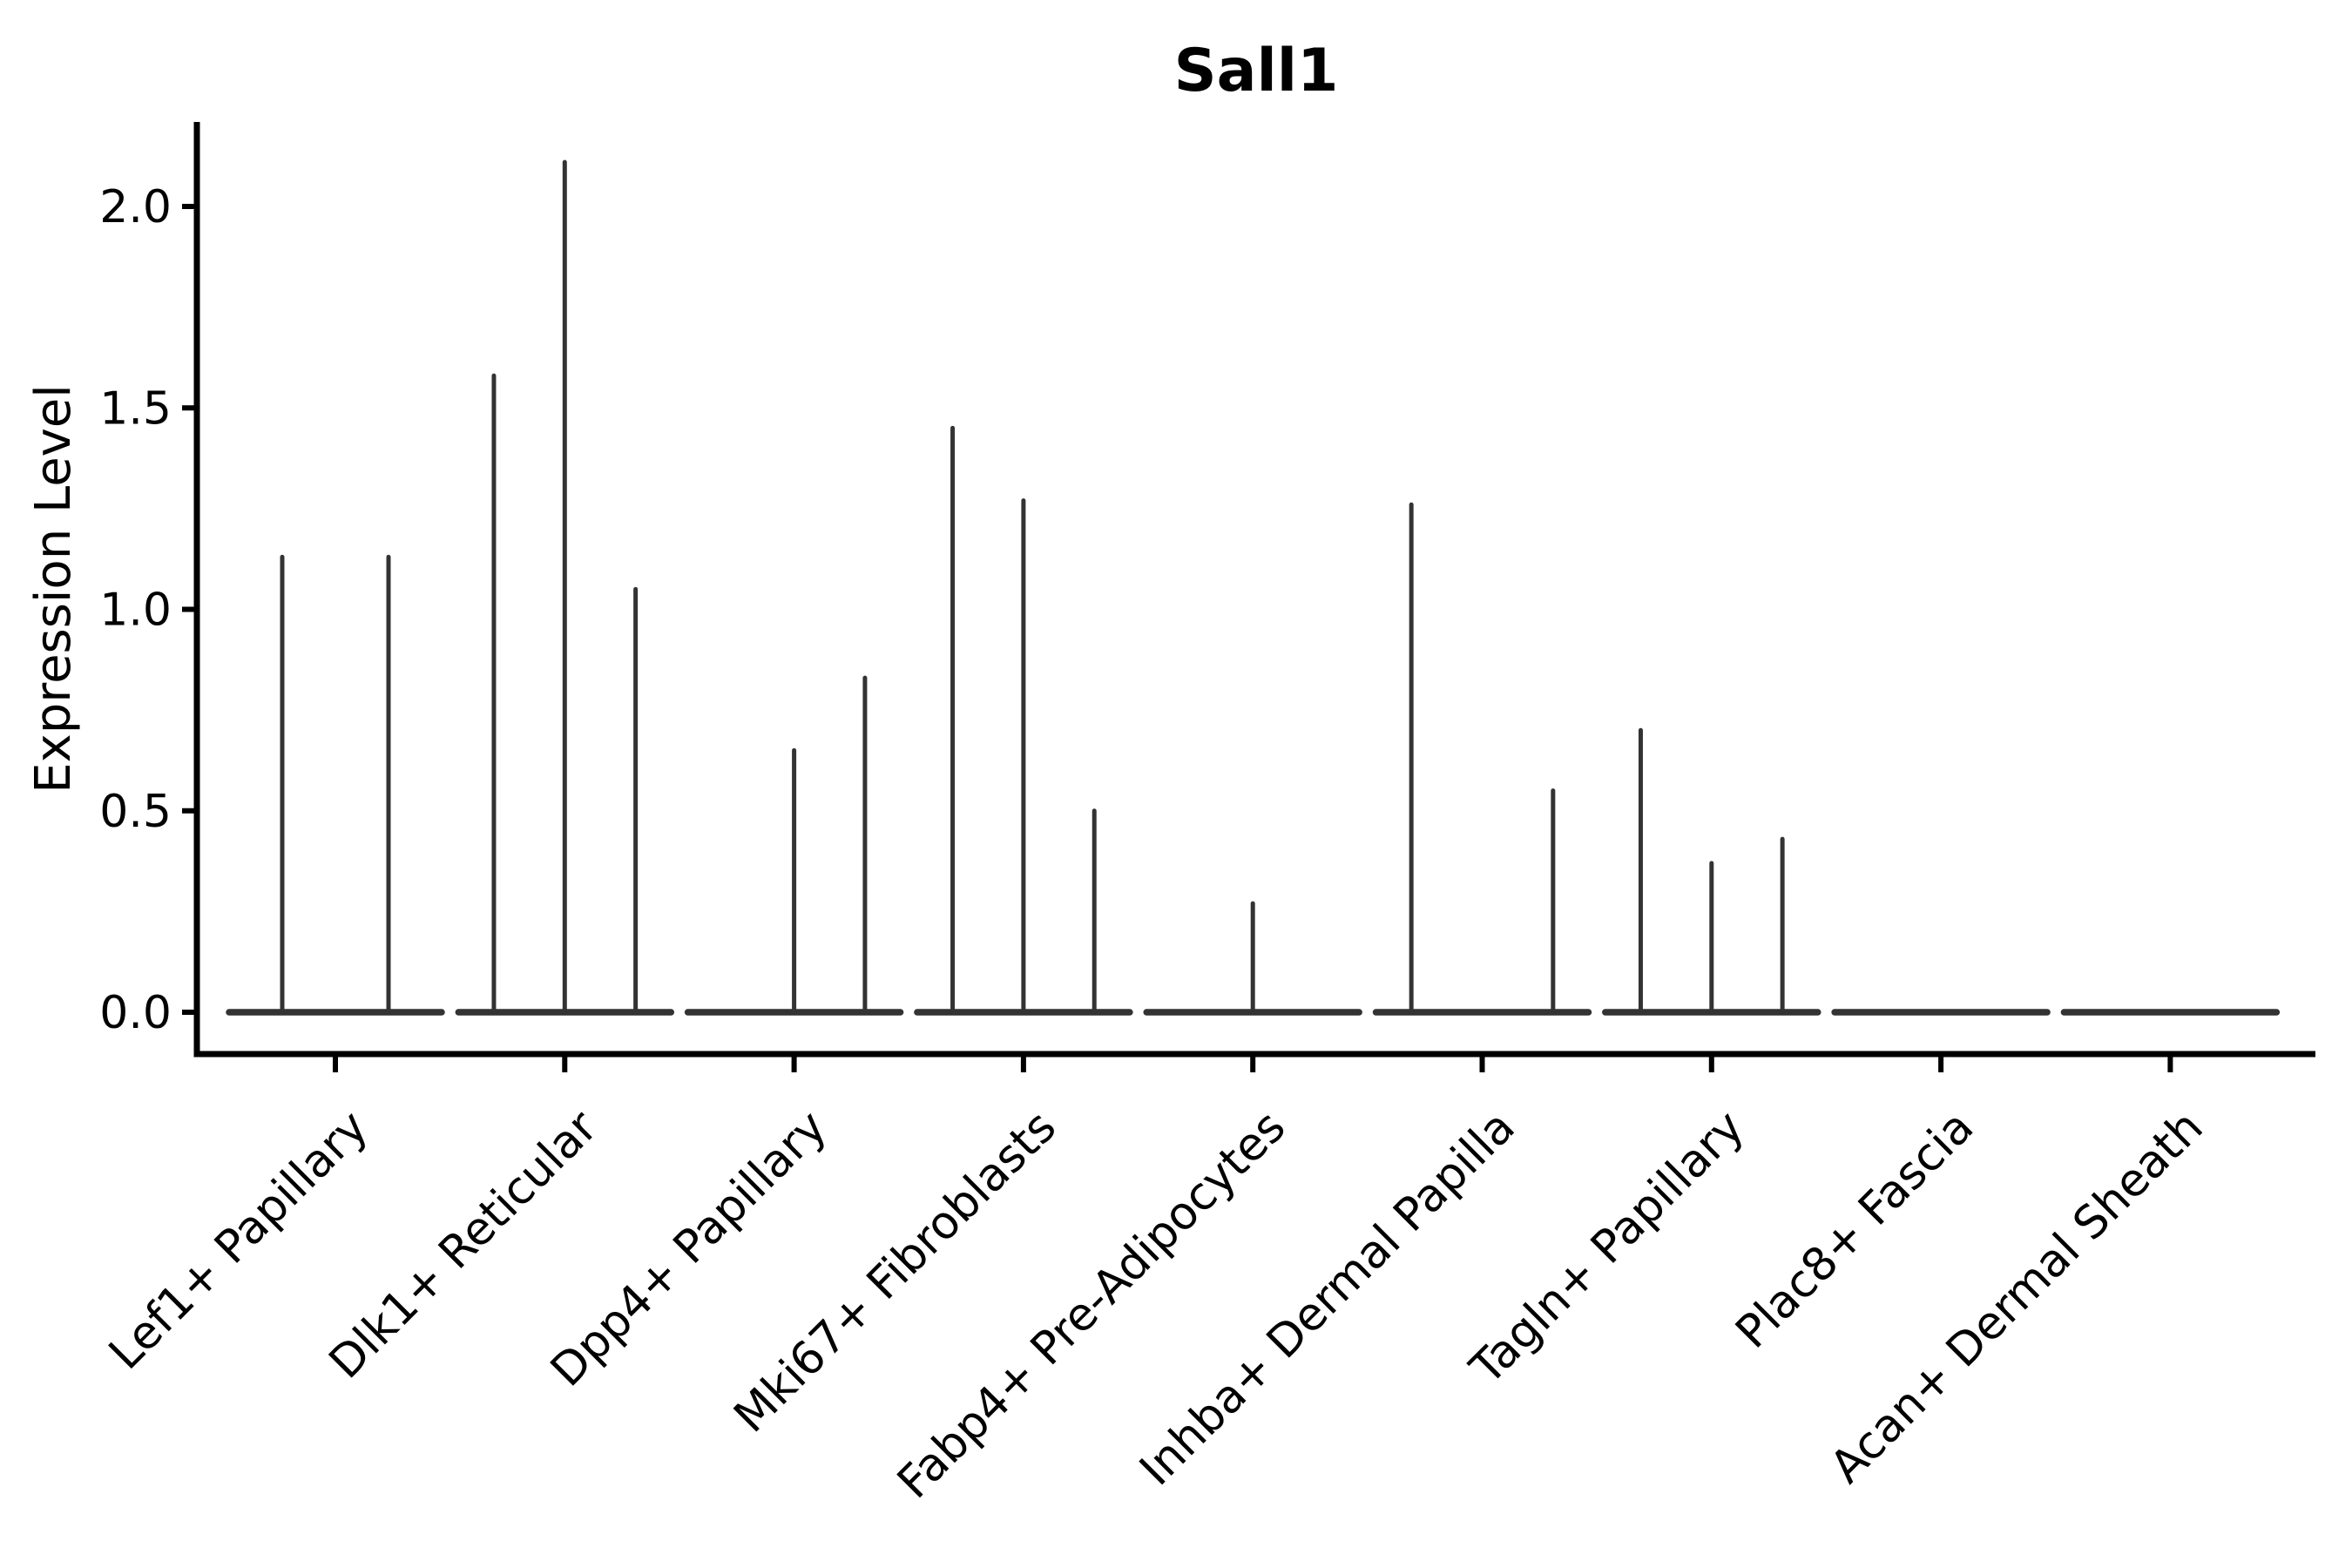  What do you see at coordinates (53, 589) in the screenshot?
I see `y-axis-label: Expression Level` at bounding box center [53, 589].